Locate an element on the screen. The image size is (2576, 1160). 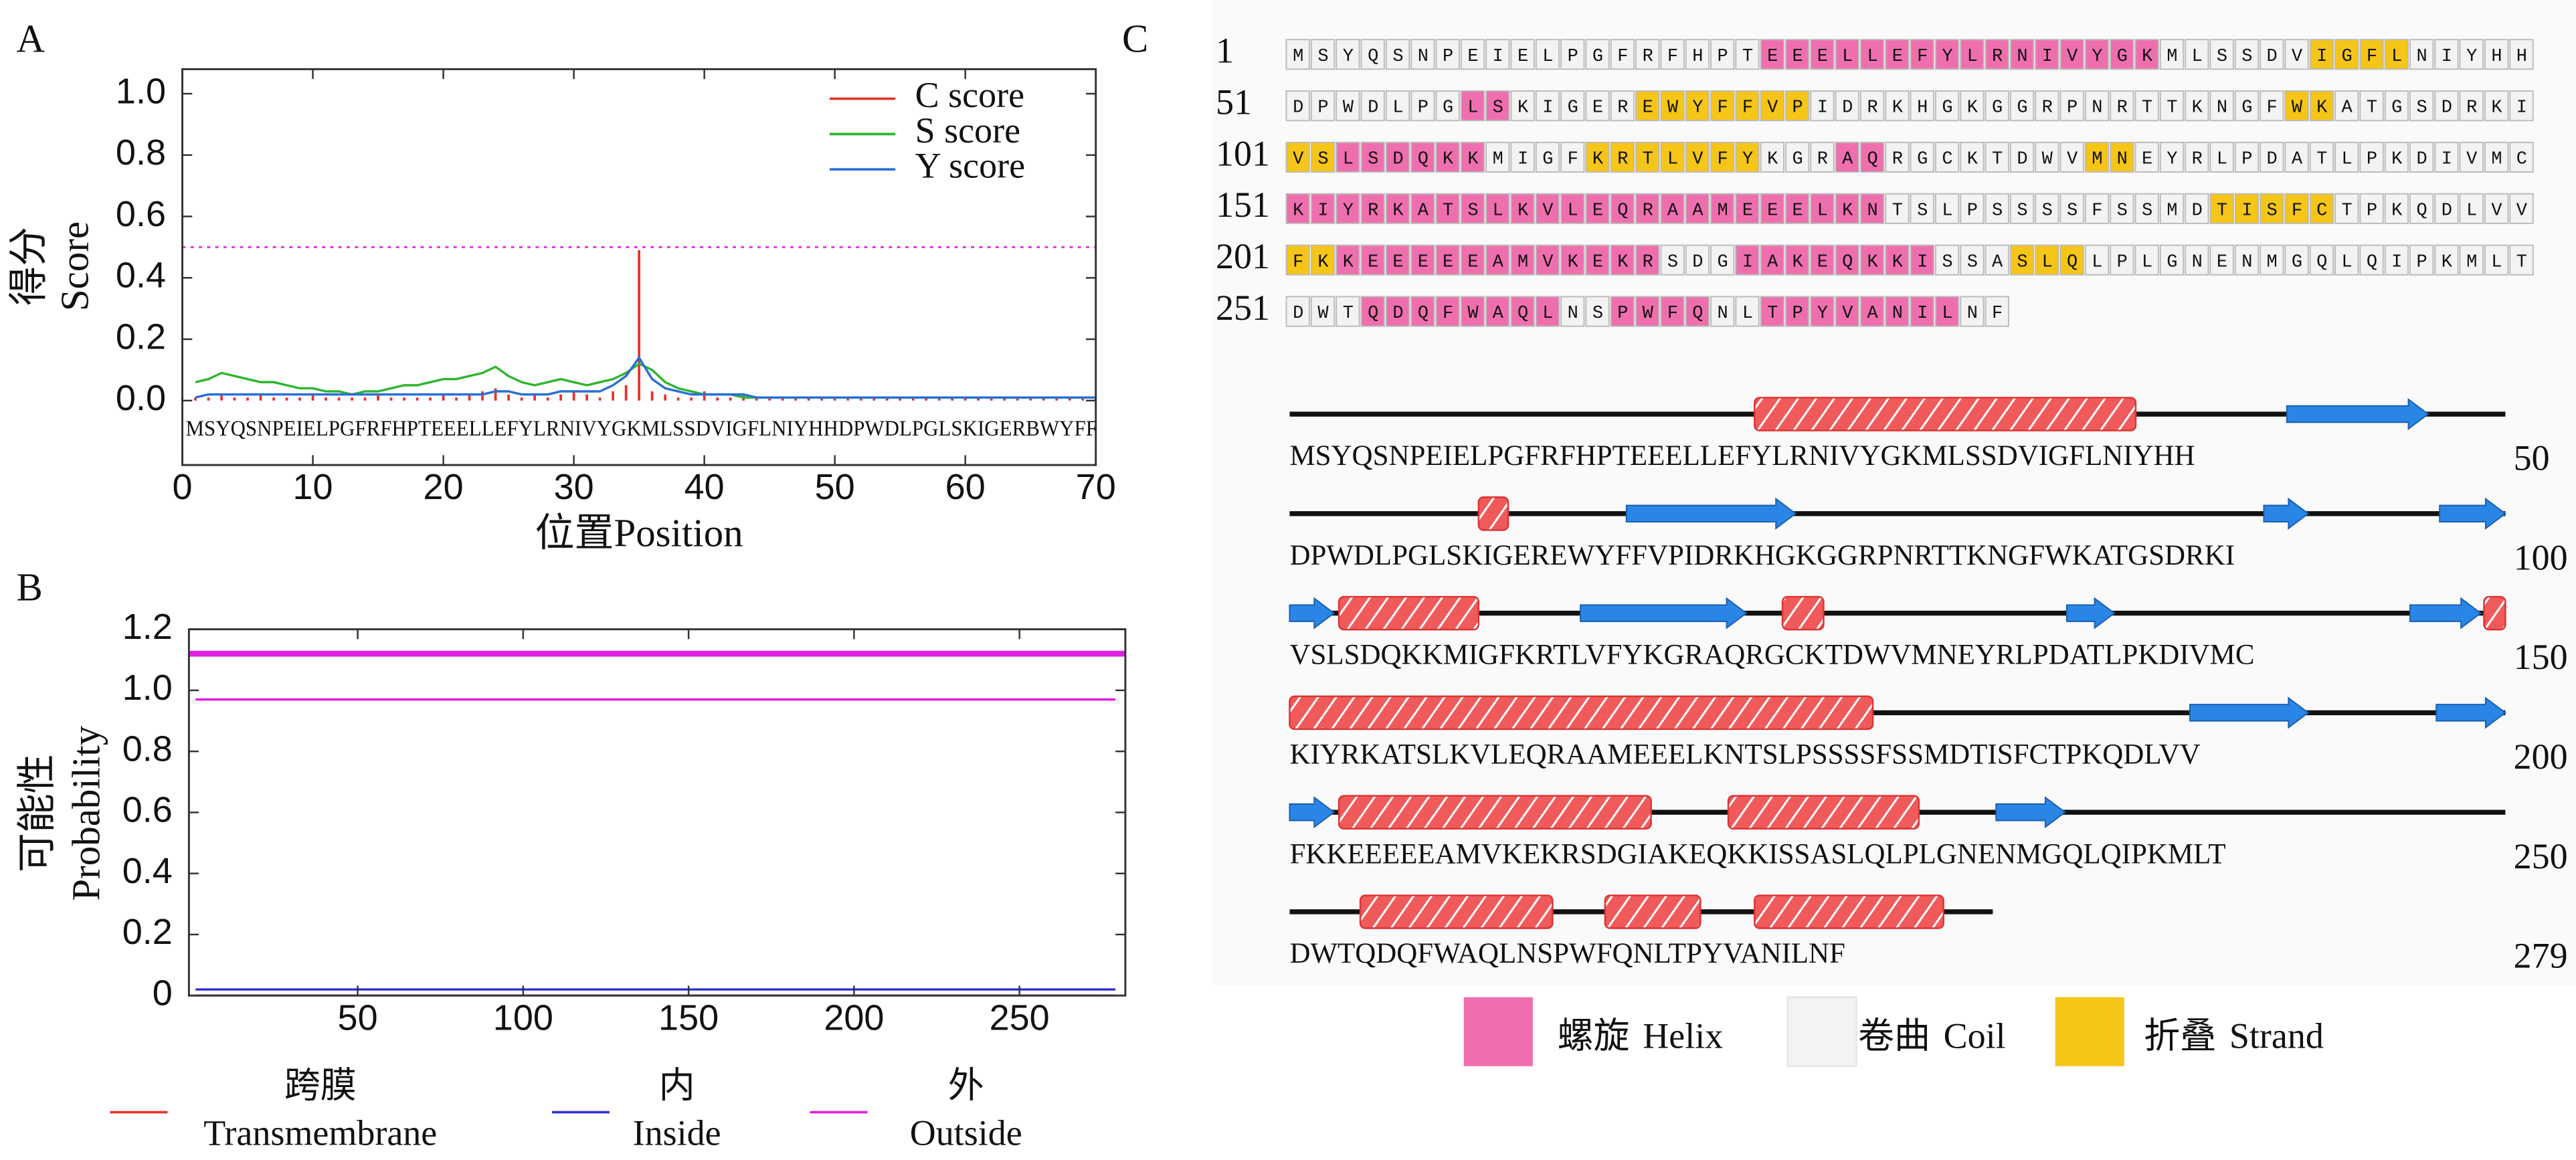
legend-label: 螺旋 Helix is located at coordinates (1641, 1036).